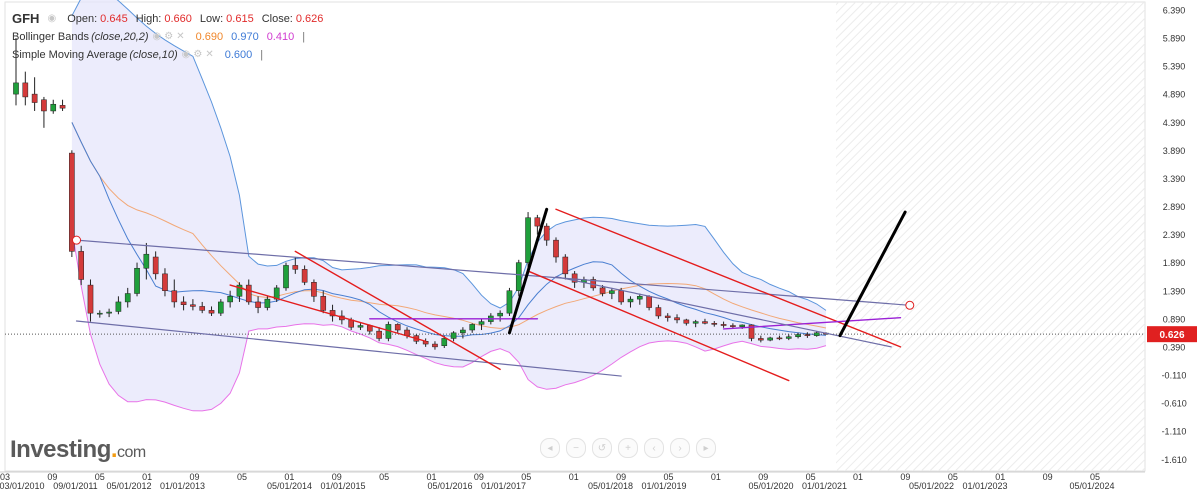 This screenshot has height=493, width=1200. I want to click on arrow-right-icon: ▸, so click(706, 448).